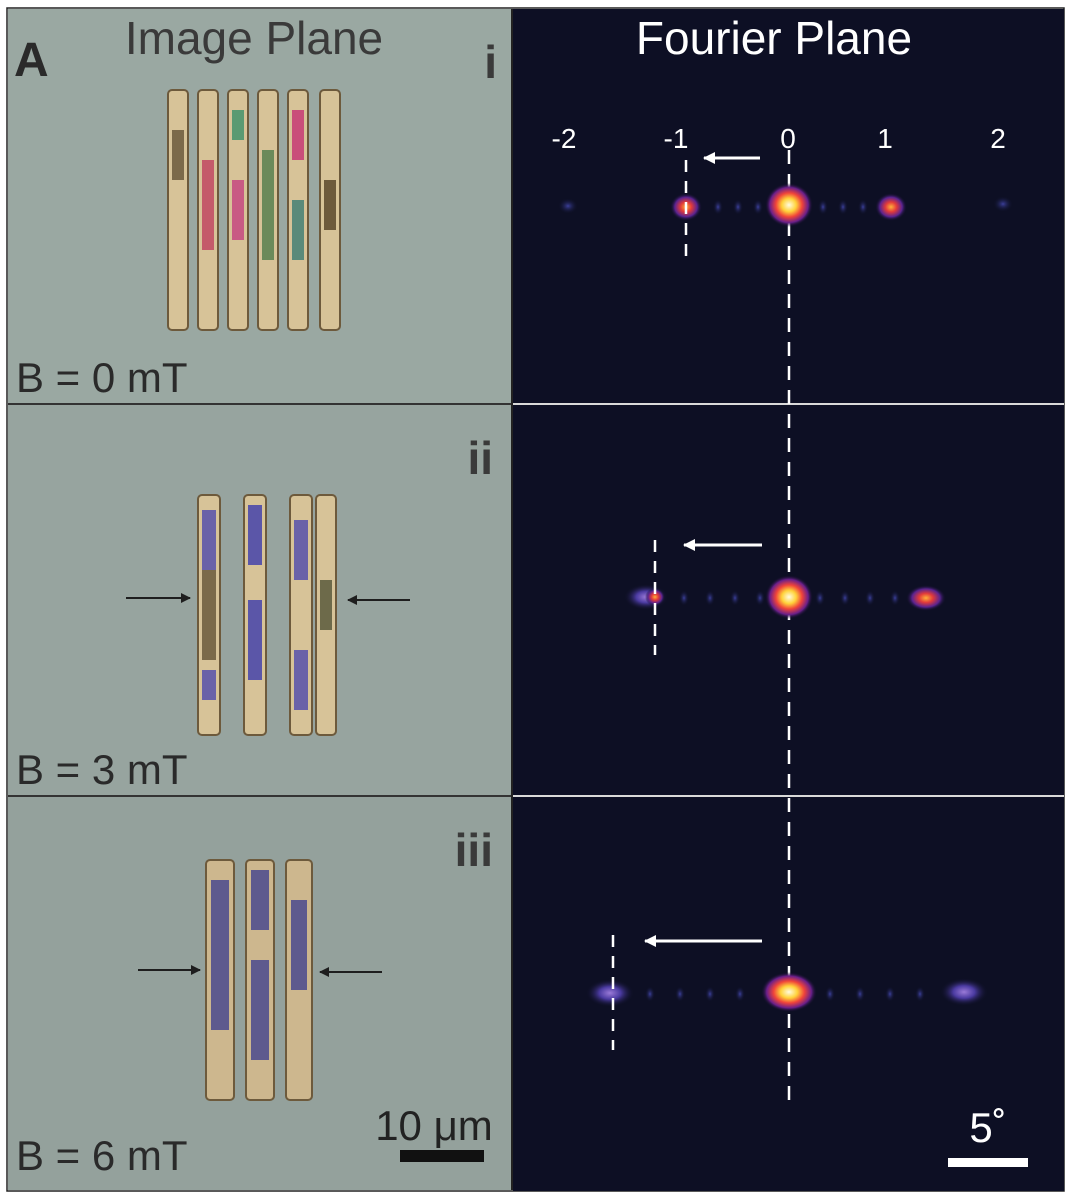 This screenshot has width=1073, height=1200. Describe the element at coordinates (774, 38) in the screenshot. I see `right-column-title: Fourier Plane` at that location.